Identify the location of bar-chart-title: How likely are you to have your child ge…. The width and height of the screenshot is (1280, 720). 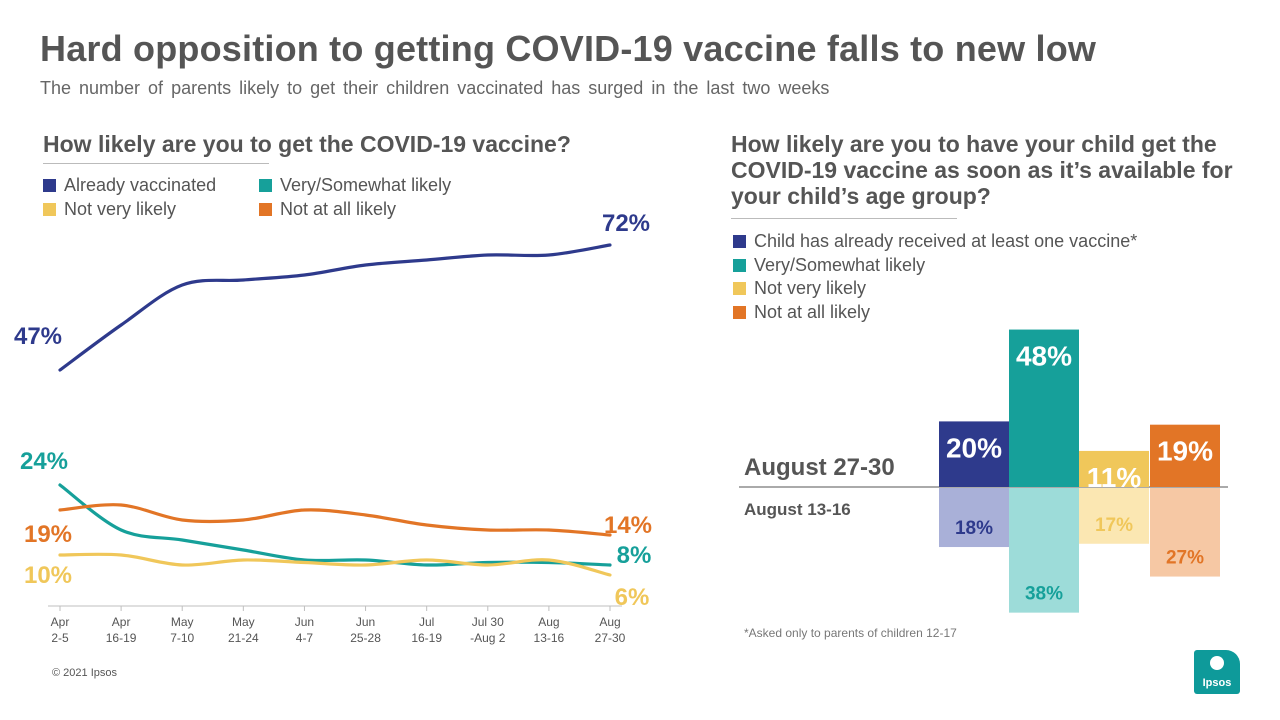
(982, 170).